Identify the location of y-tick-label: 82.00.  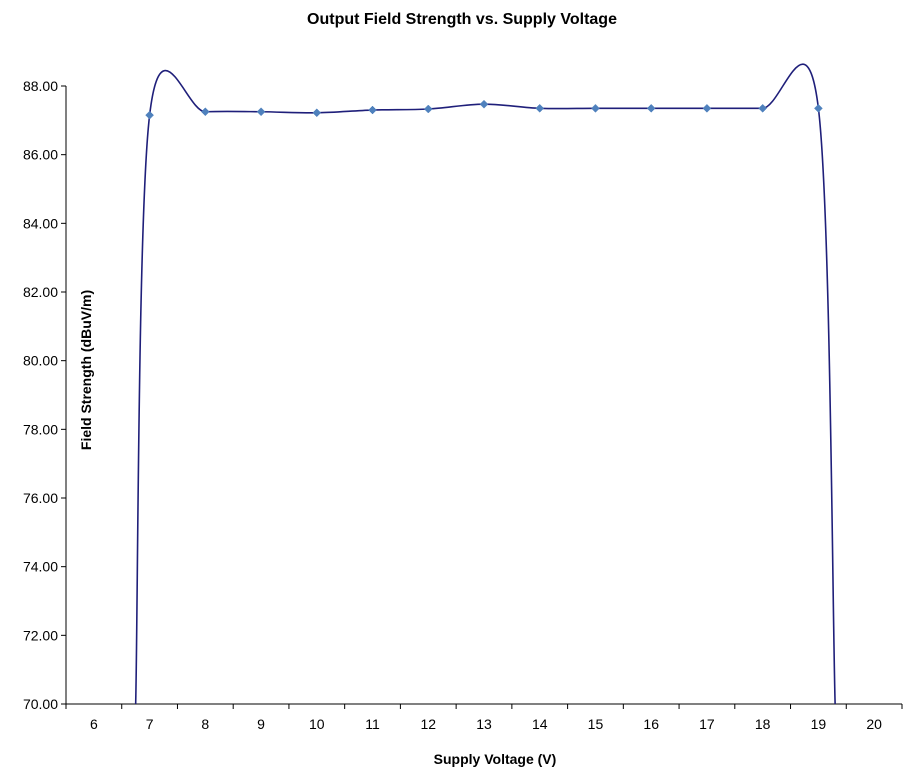
(40, 292).